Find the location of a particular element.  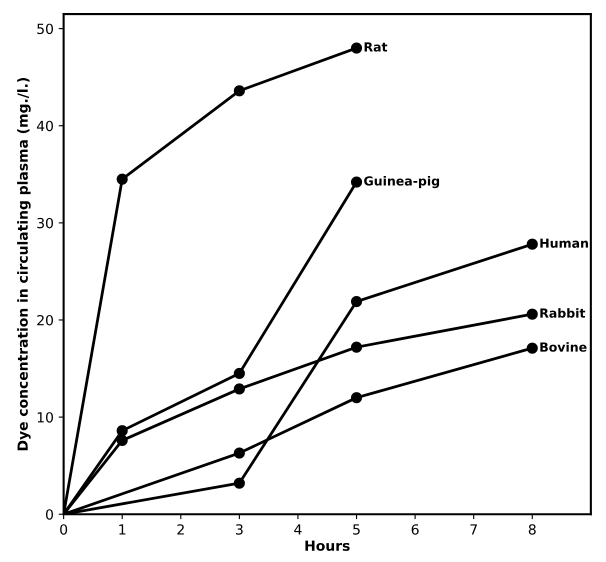

x-tick-label: 6 is located at coordinates (415, 529).